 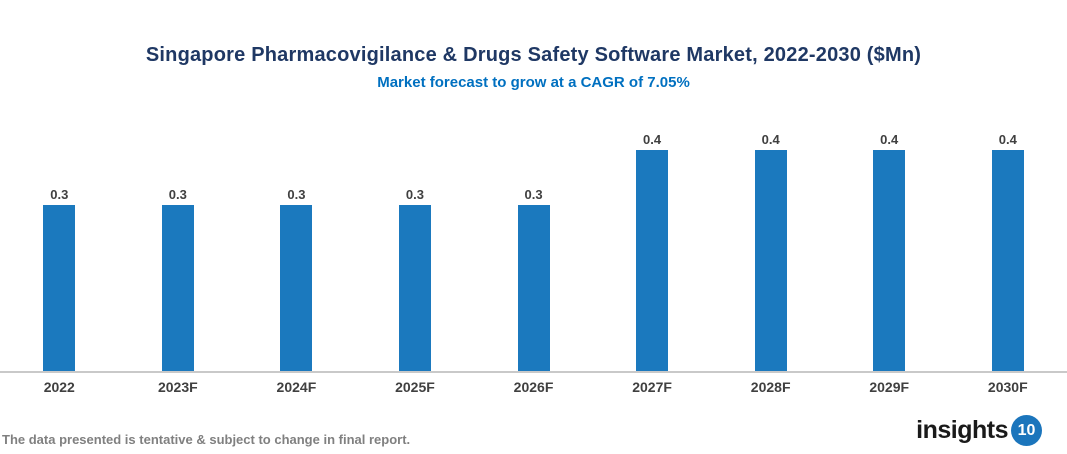 I want to click on logo-text: insights, so click(x=962, y=430).